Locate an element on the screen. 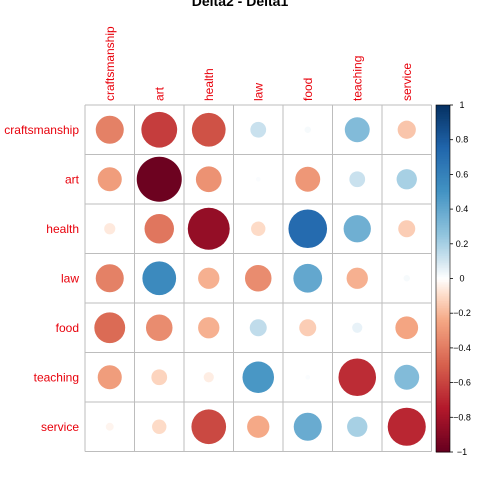  colorbar-tick-label: 0.2 is located at coordinates (462, 244).